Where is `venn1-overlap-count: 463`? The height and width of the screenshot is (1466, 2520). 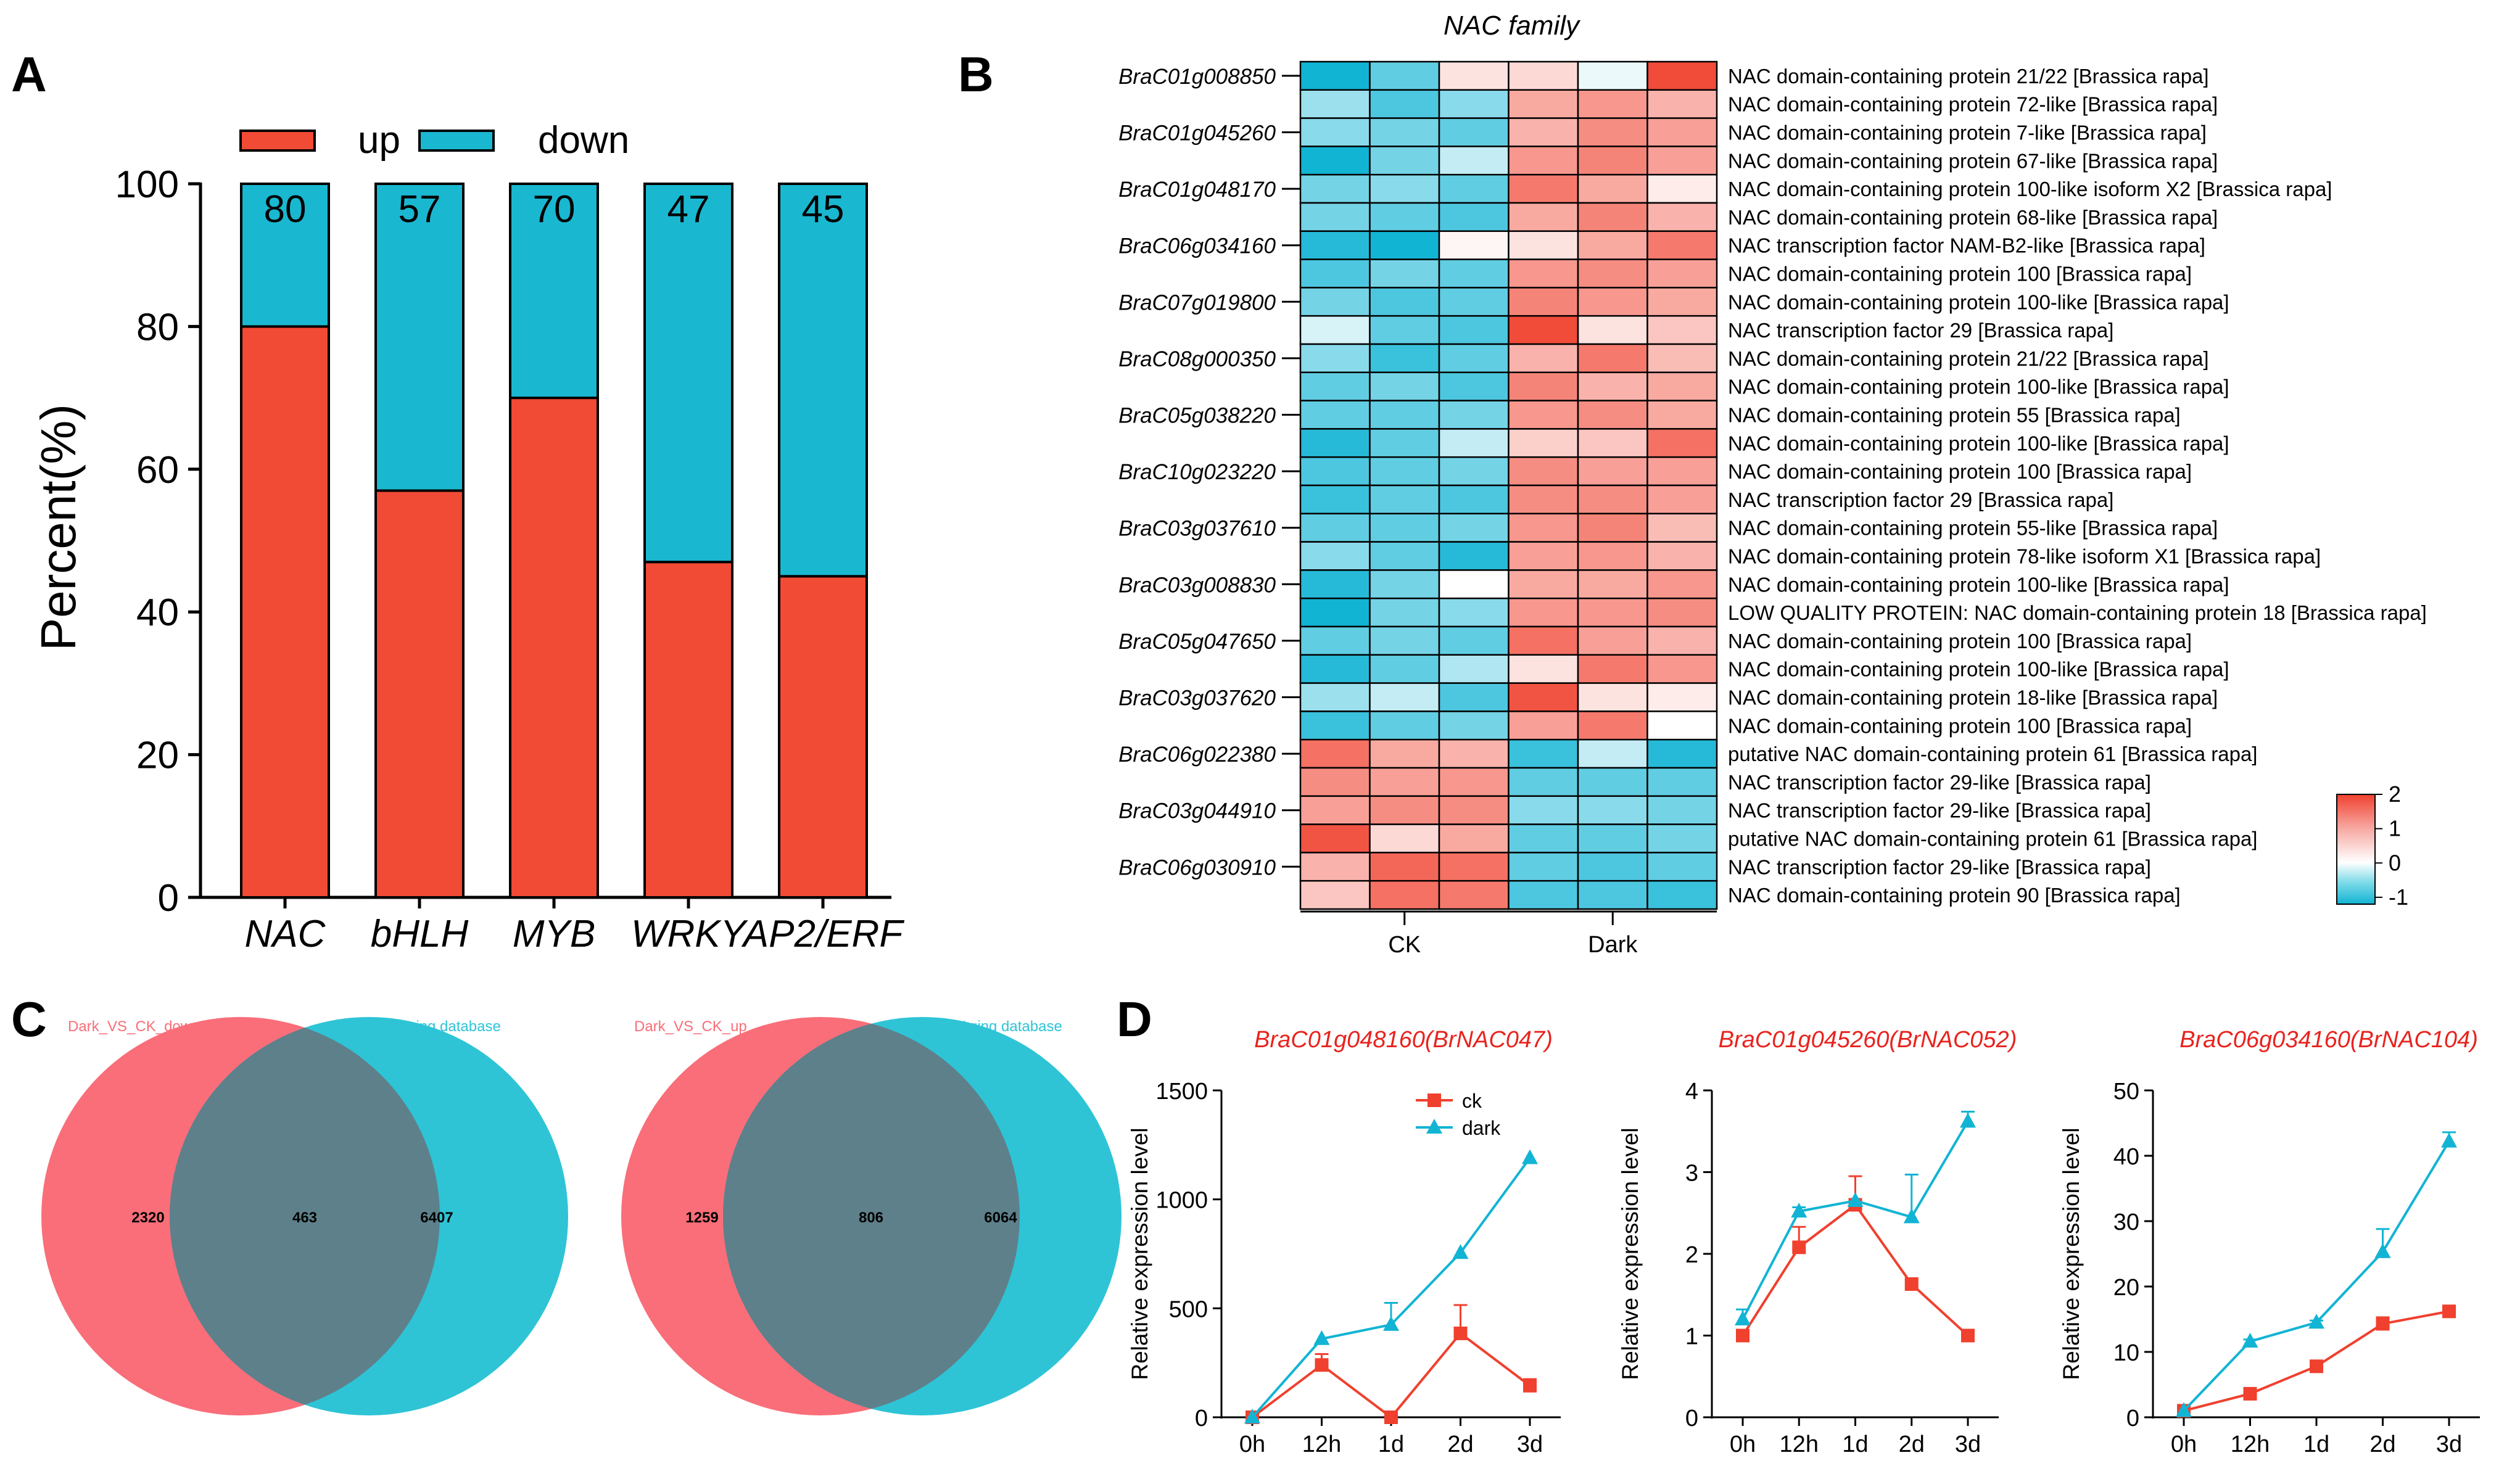
venn1-overlap-count: 463 is located at coordinates (304, 1217).